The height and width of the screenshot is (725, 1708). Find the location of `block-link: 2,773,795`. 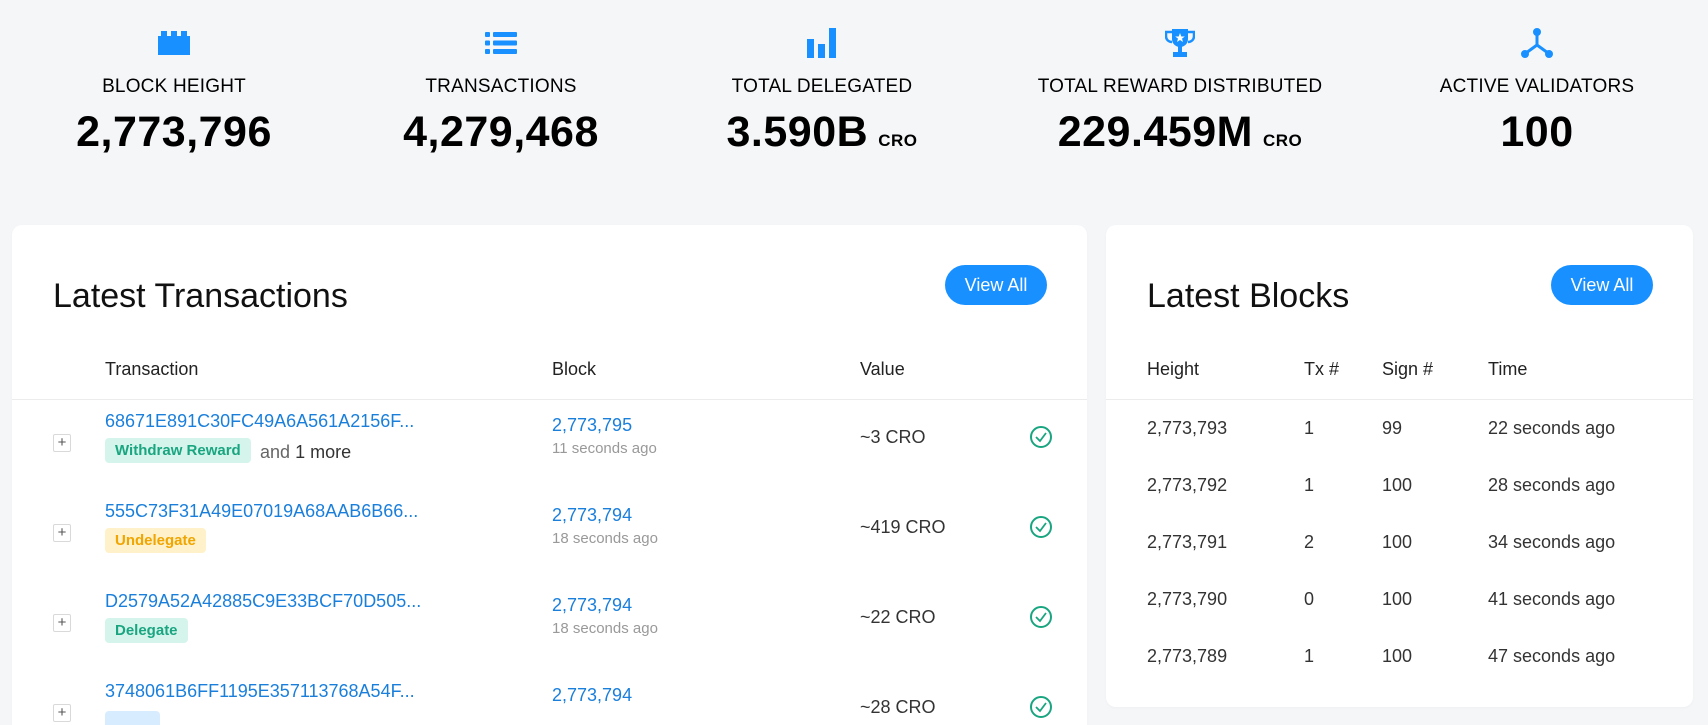

block-link: 2,773,795 is located at coordinates (592, 425).